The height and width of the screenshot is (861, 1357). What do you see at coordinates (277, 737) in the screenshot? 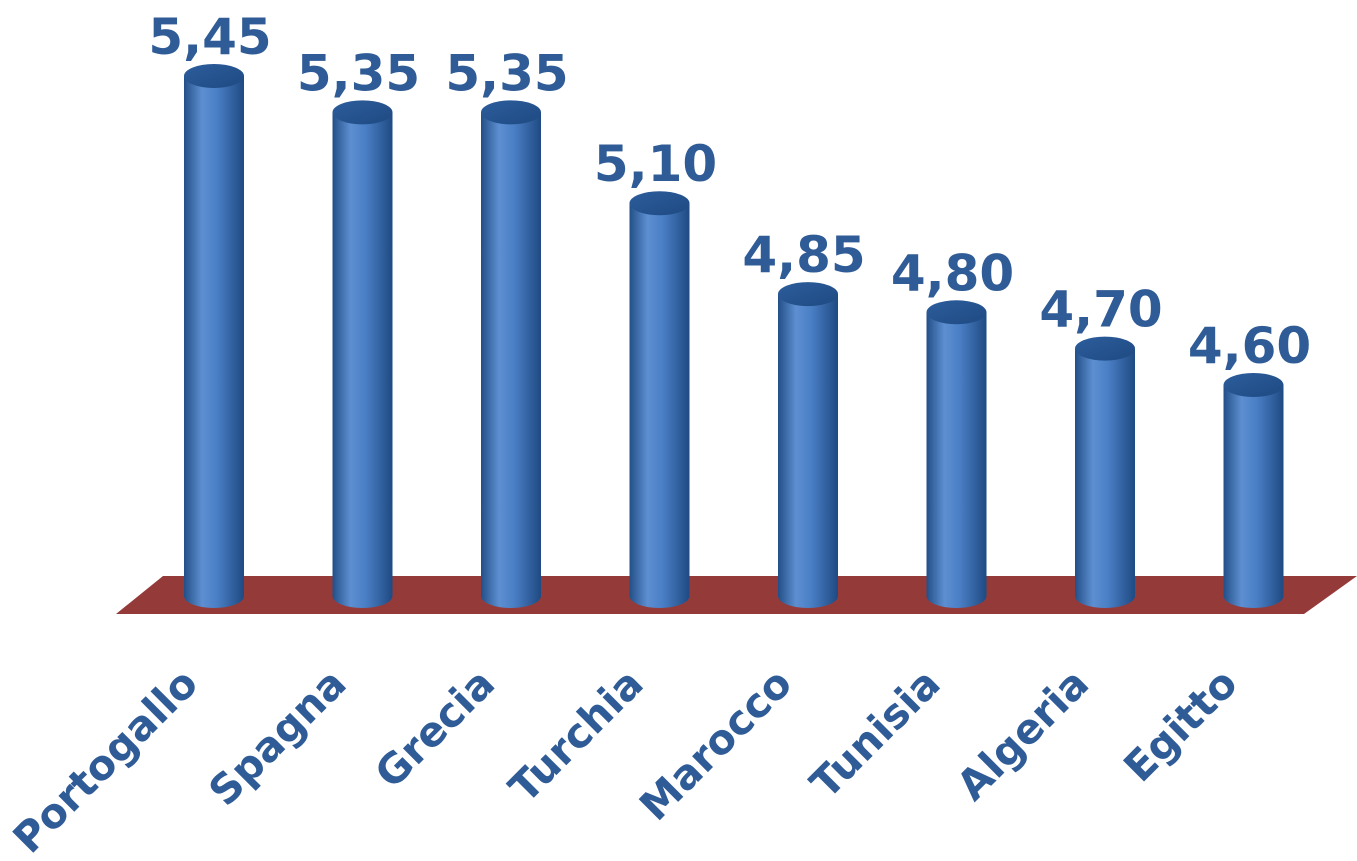
I see `category-label: Spagna` at bounding box center [277, 737].